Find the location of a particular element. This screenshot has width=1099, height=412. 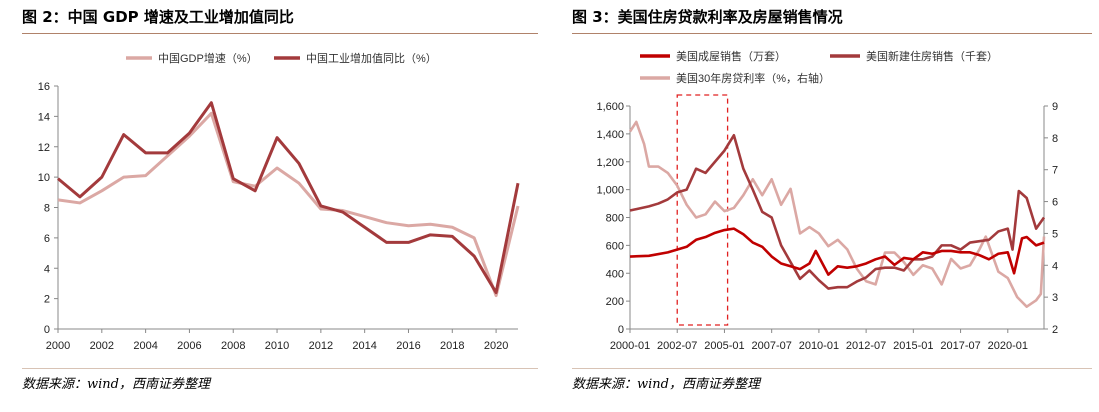

x-tick-label: 2005-01 is located at coordinates (724, 346).